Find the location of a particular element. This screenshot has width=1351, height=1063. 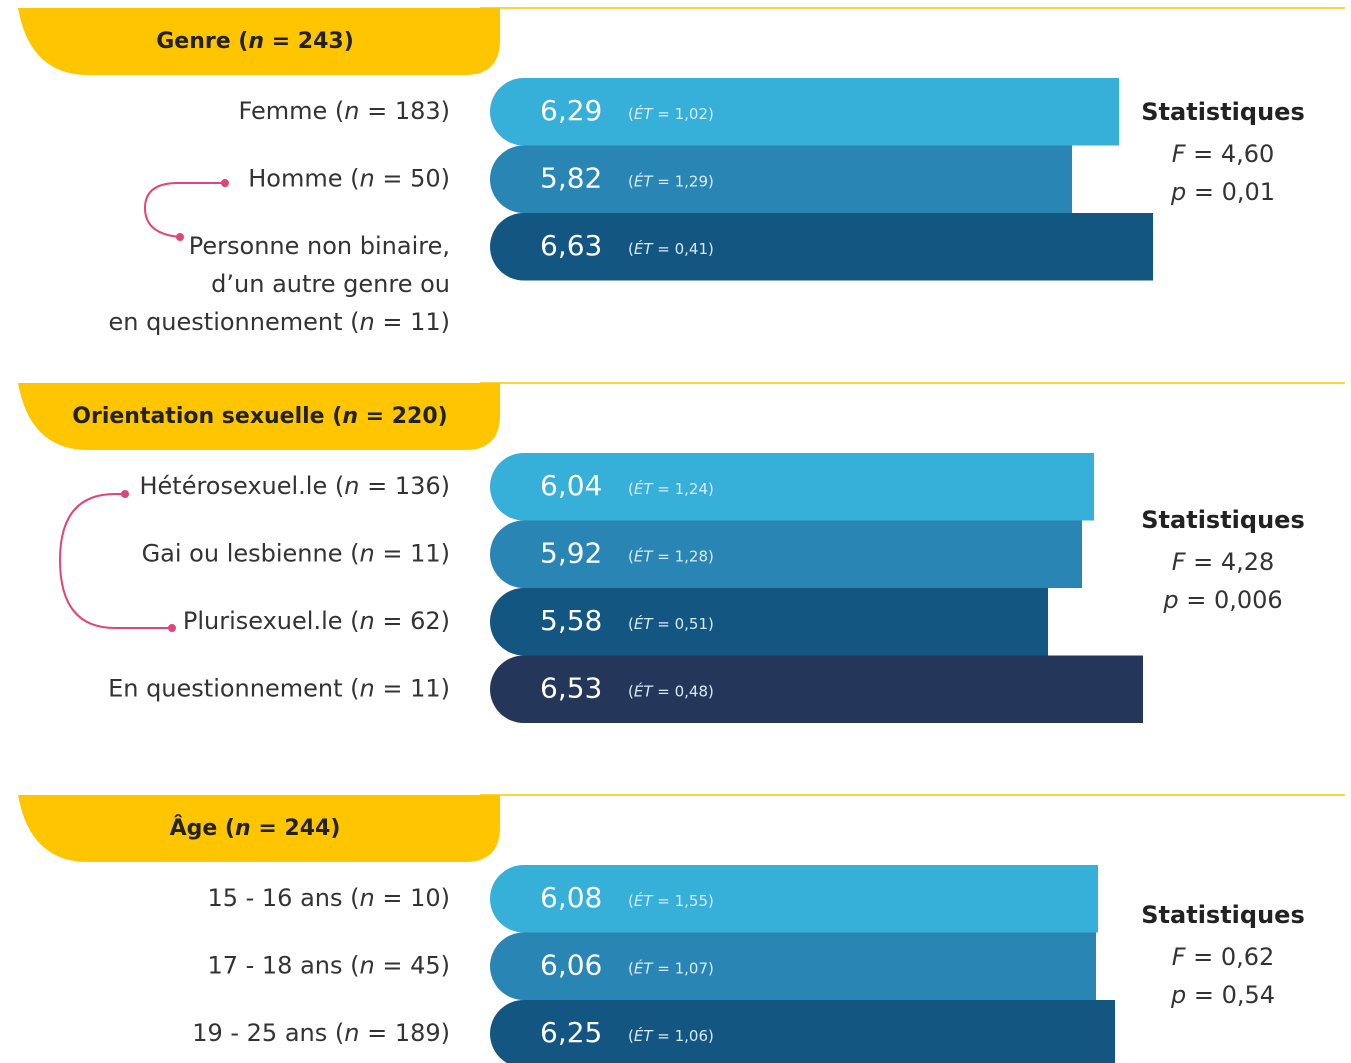

sd-label: (ÉT = 0,41) is located at coordinates (671, 247).